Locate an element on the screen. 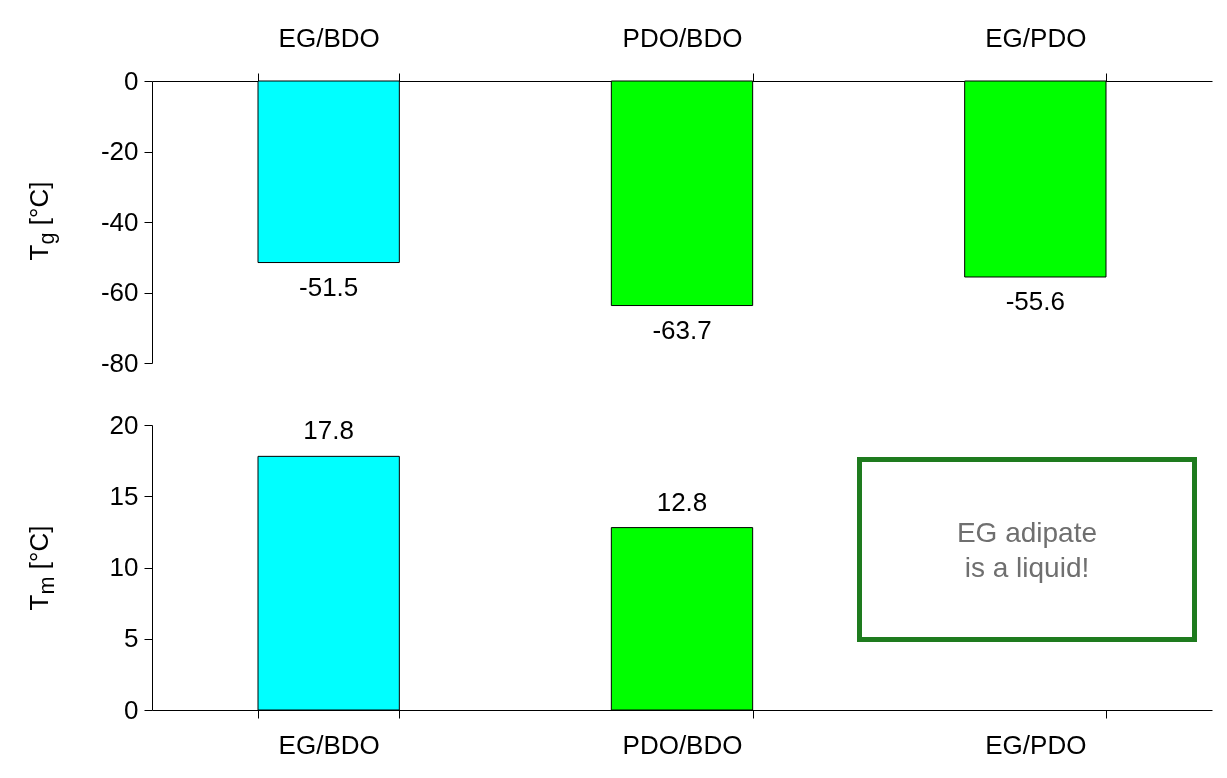  y-tick-label: 20 is located at coordinates (124, 424).